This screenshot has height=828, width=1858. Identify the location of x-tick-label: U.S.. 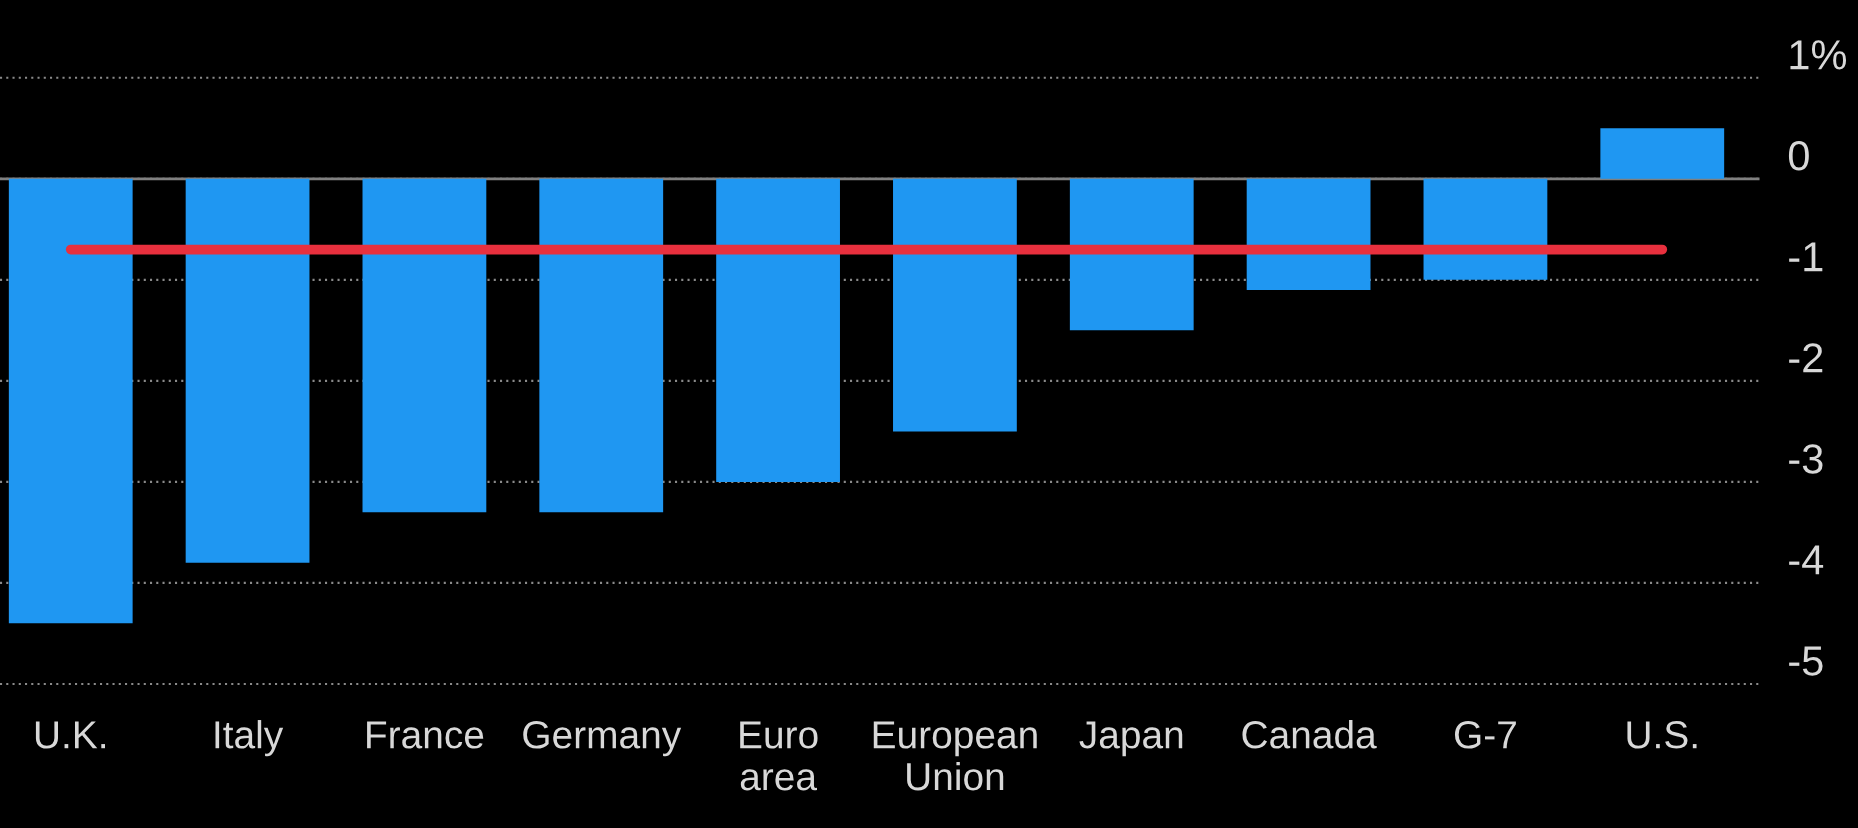
(1662, 735).